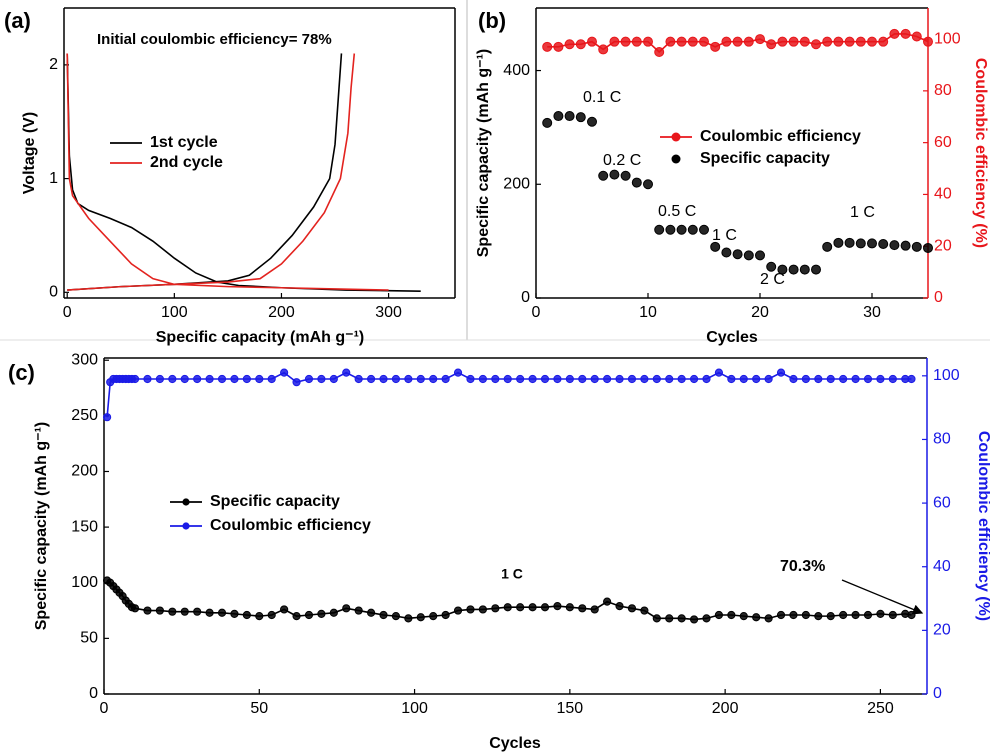  I want to click on y-tick-label: 100, so click(84, 582).